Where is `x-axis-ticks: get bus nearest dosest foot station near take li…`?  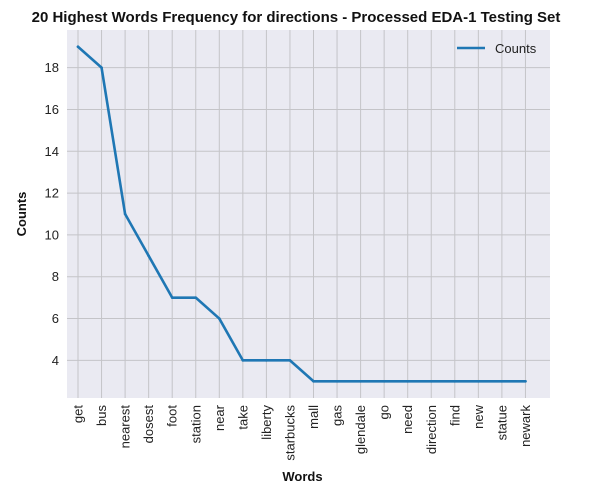 x-axis-ticks: get bus nearest dosest foot station near take li… is located at coordinates (302, 432).